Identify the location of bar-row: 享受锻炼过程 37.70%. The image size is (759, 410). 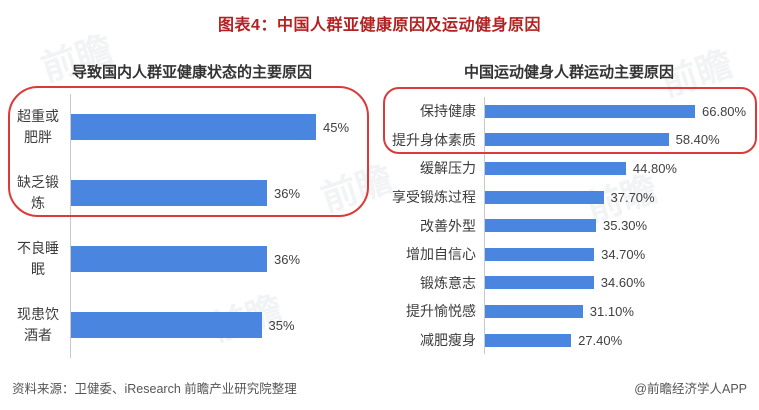
(569, 197).